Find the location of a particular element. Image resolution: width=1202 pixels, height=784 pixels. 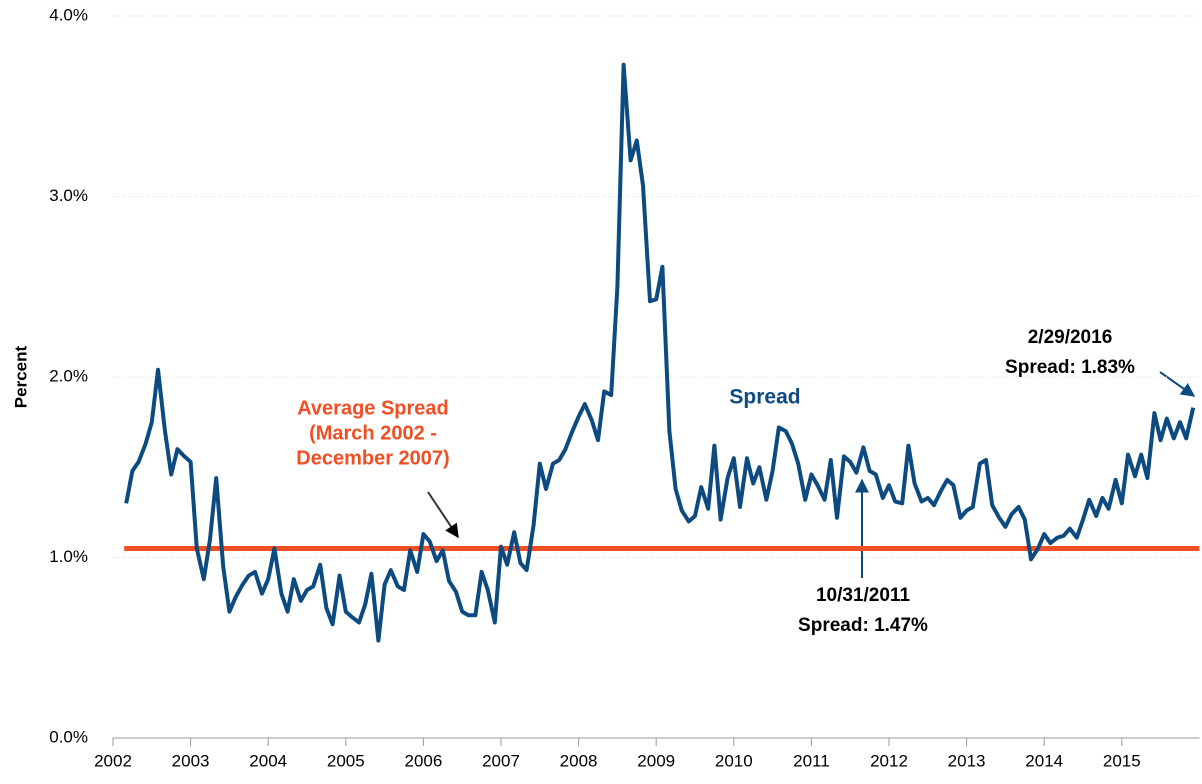

x-tick-label: 2011 is located at coordinates (811, 760).